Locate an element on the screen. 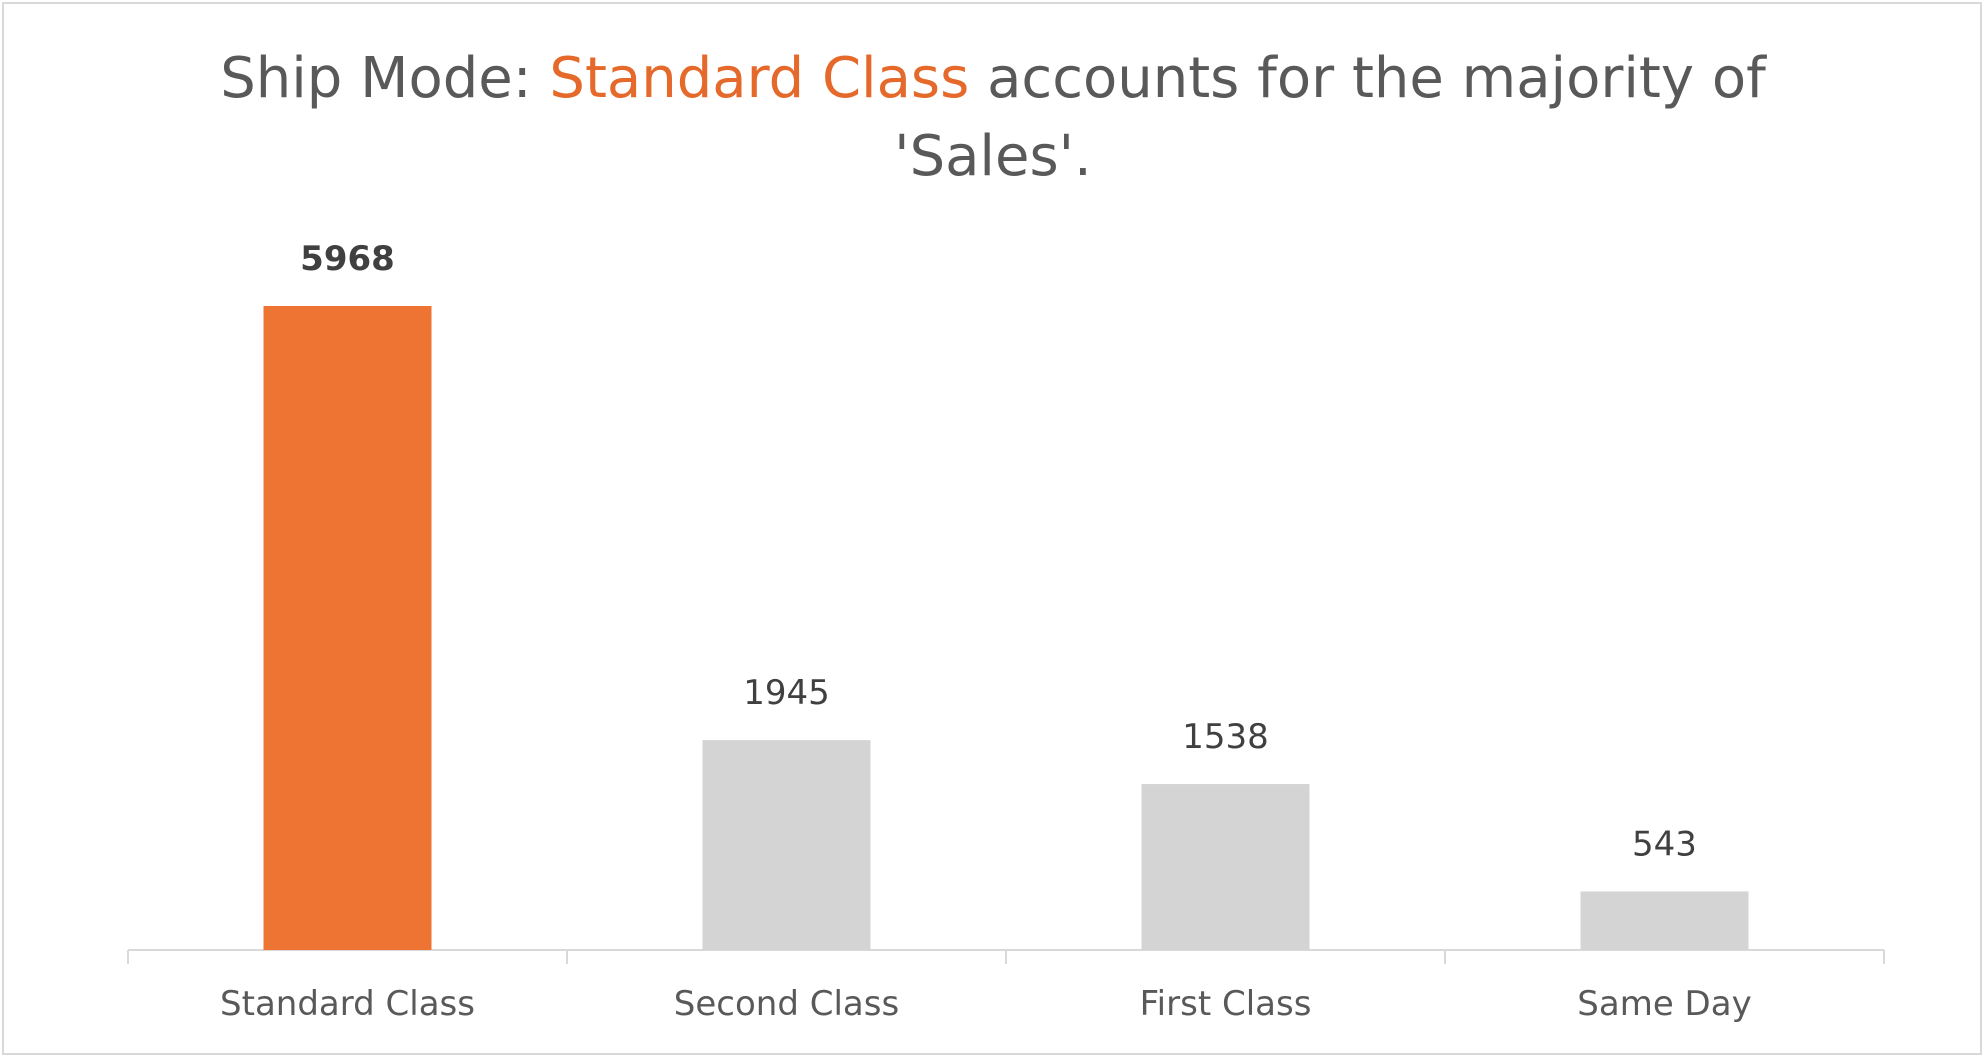  x-tick-label: Same Day is located at coordinates (1664, 1004).